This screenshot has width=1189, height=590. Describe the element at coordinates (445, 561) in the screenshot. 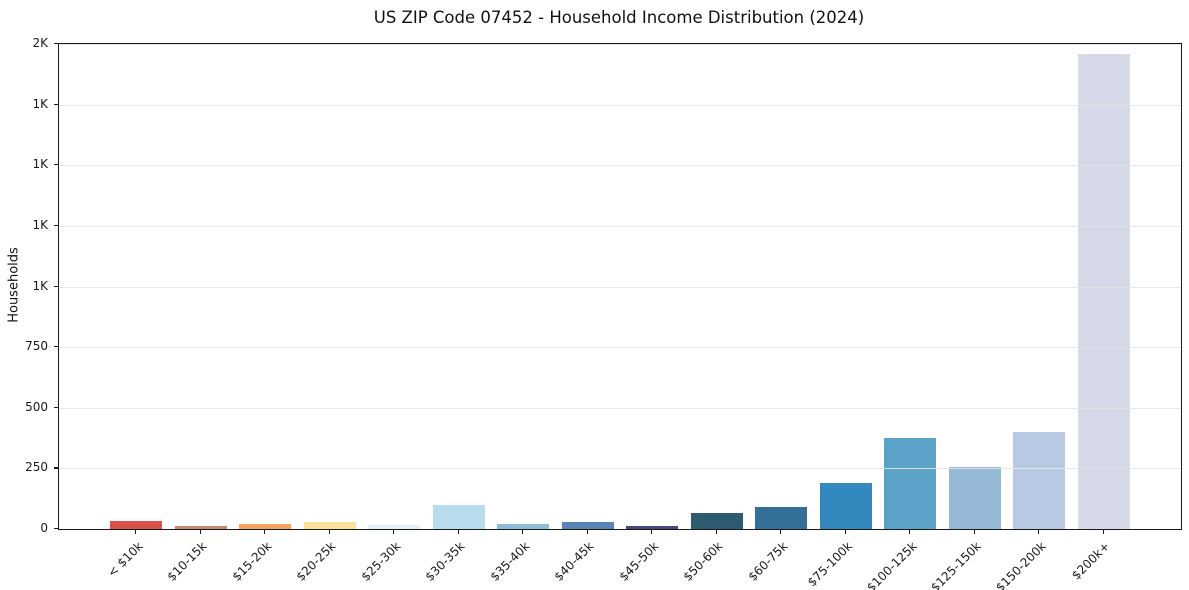

I see `x-tick-label: $30-35k` at that location.